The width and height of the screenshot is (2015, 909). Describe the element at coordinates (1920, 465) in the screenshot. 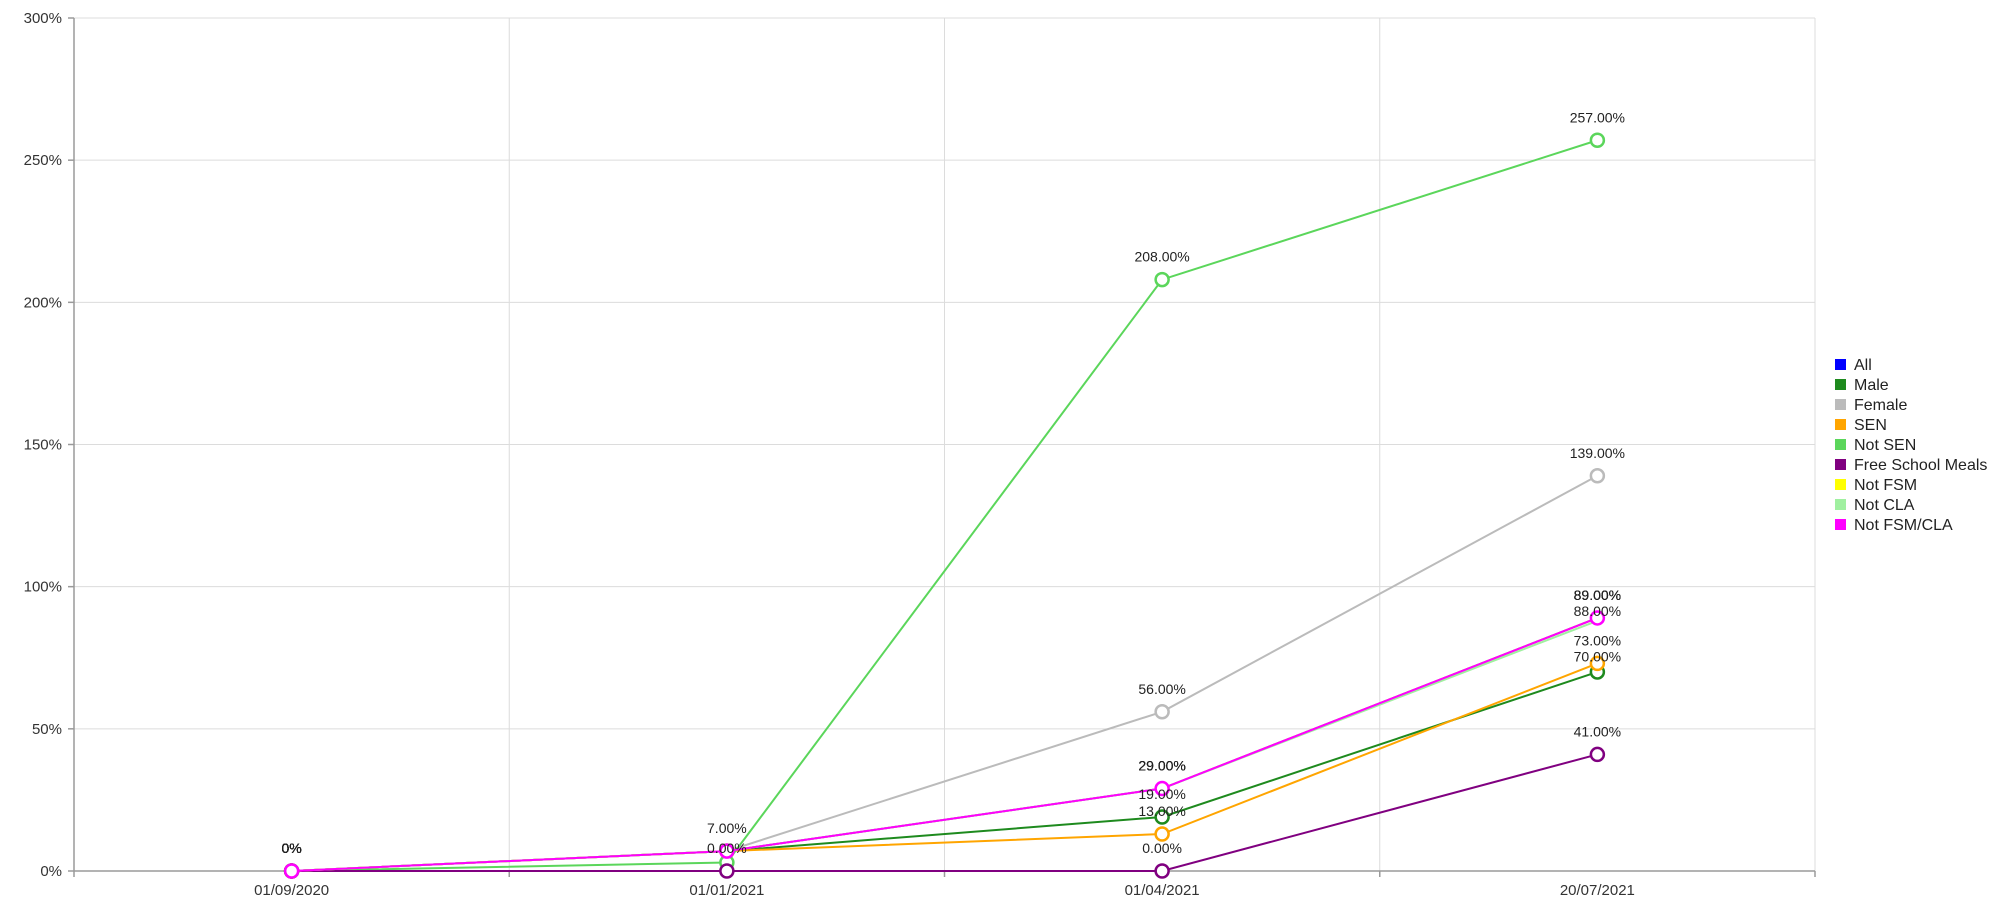

I see `legend-label-free-school-meals: Free School Meals` at that location.